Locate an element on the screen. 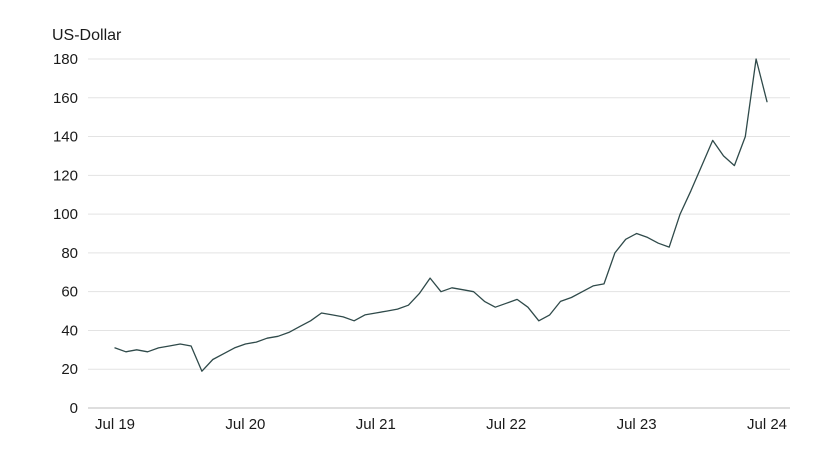  y-tick-label: 40 is located at coordinates (69, 330).